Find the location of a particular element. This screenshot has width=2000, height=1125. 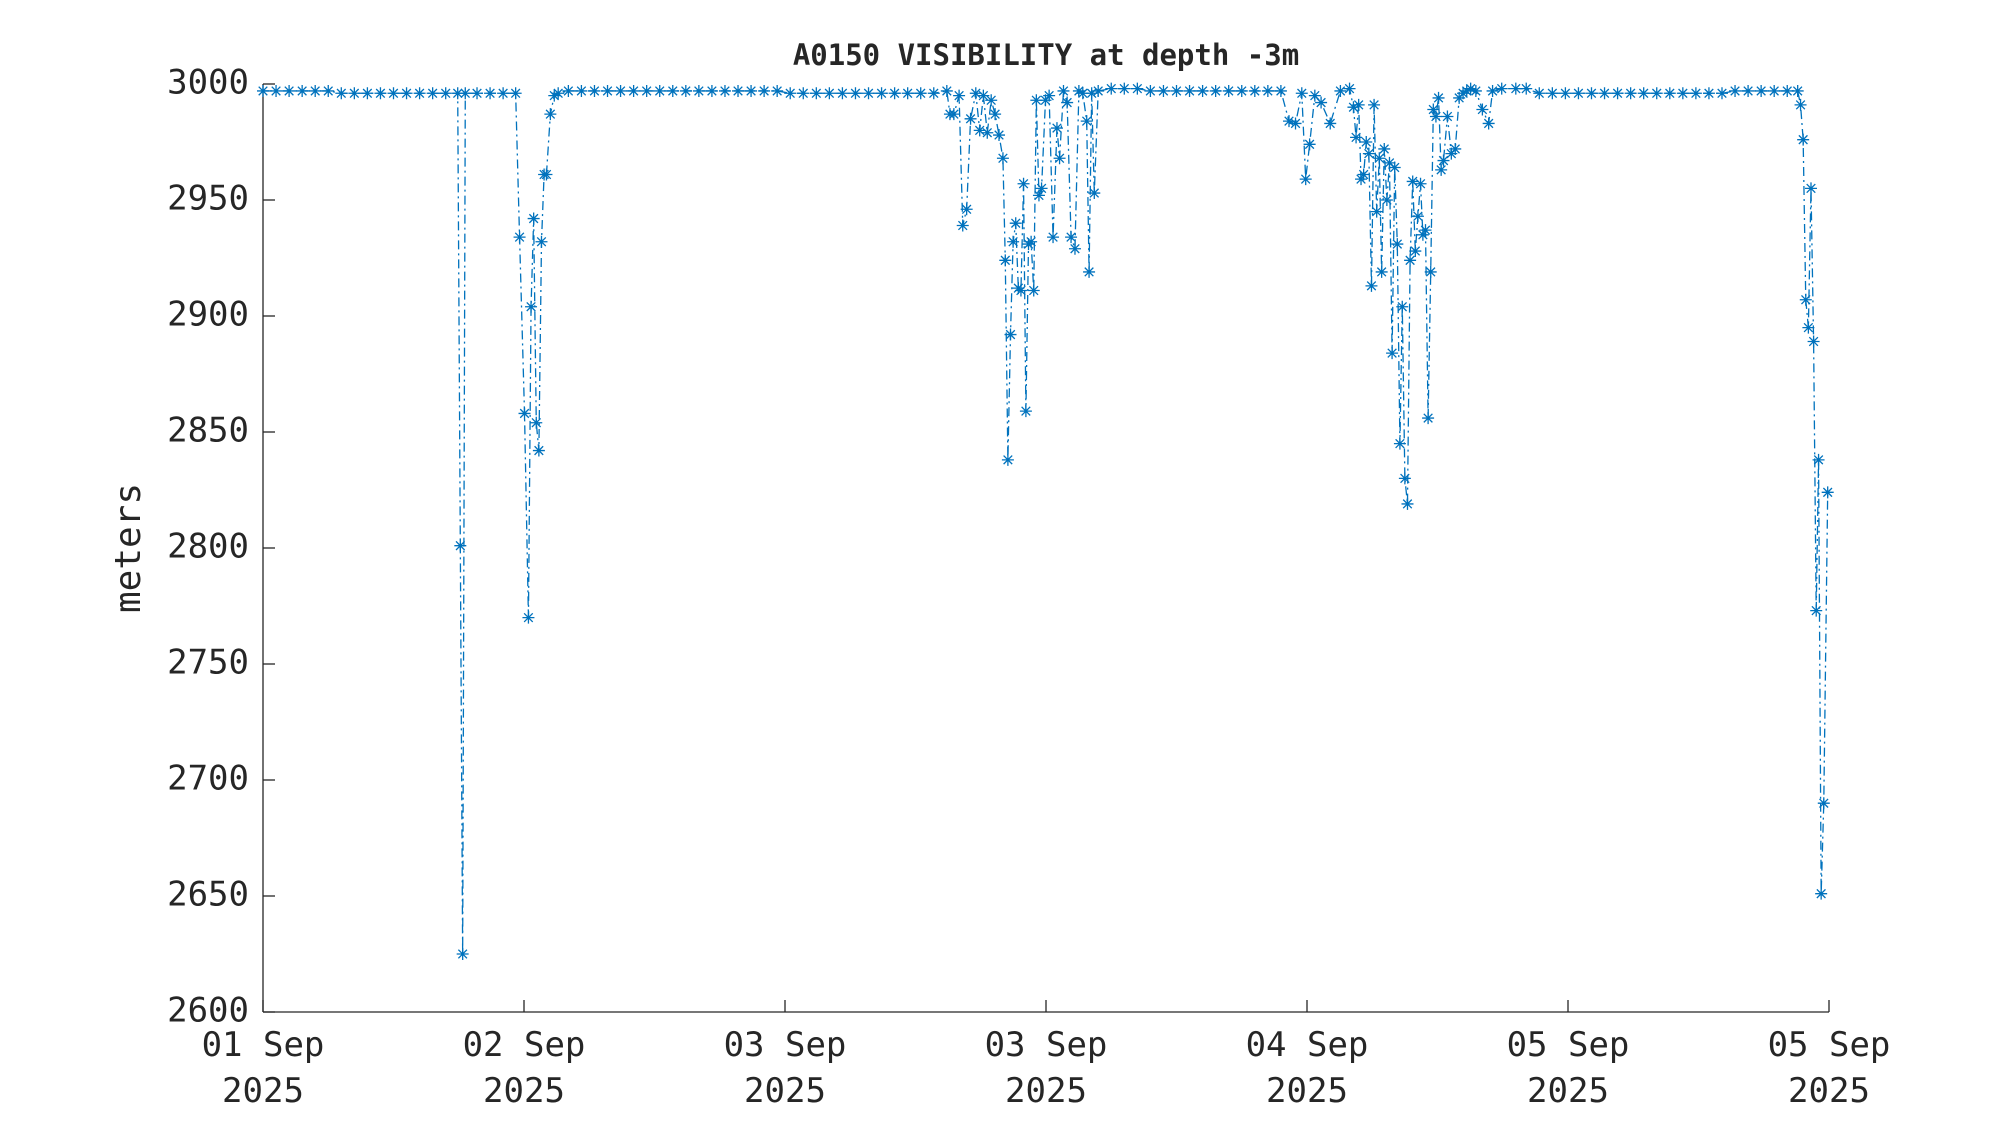

x-tick-label: 05 Sep 2025 is located at coordinates (1568, 1068).